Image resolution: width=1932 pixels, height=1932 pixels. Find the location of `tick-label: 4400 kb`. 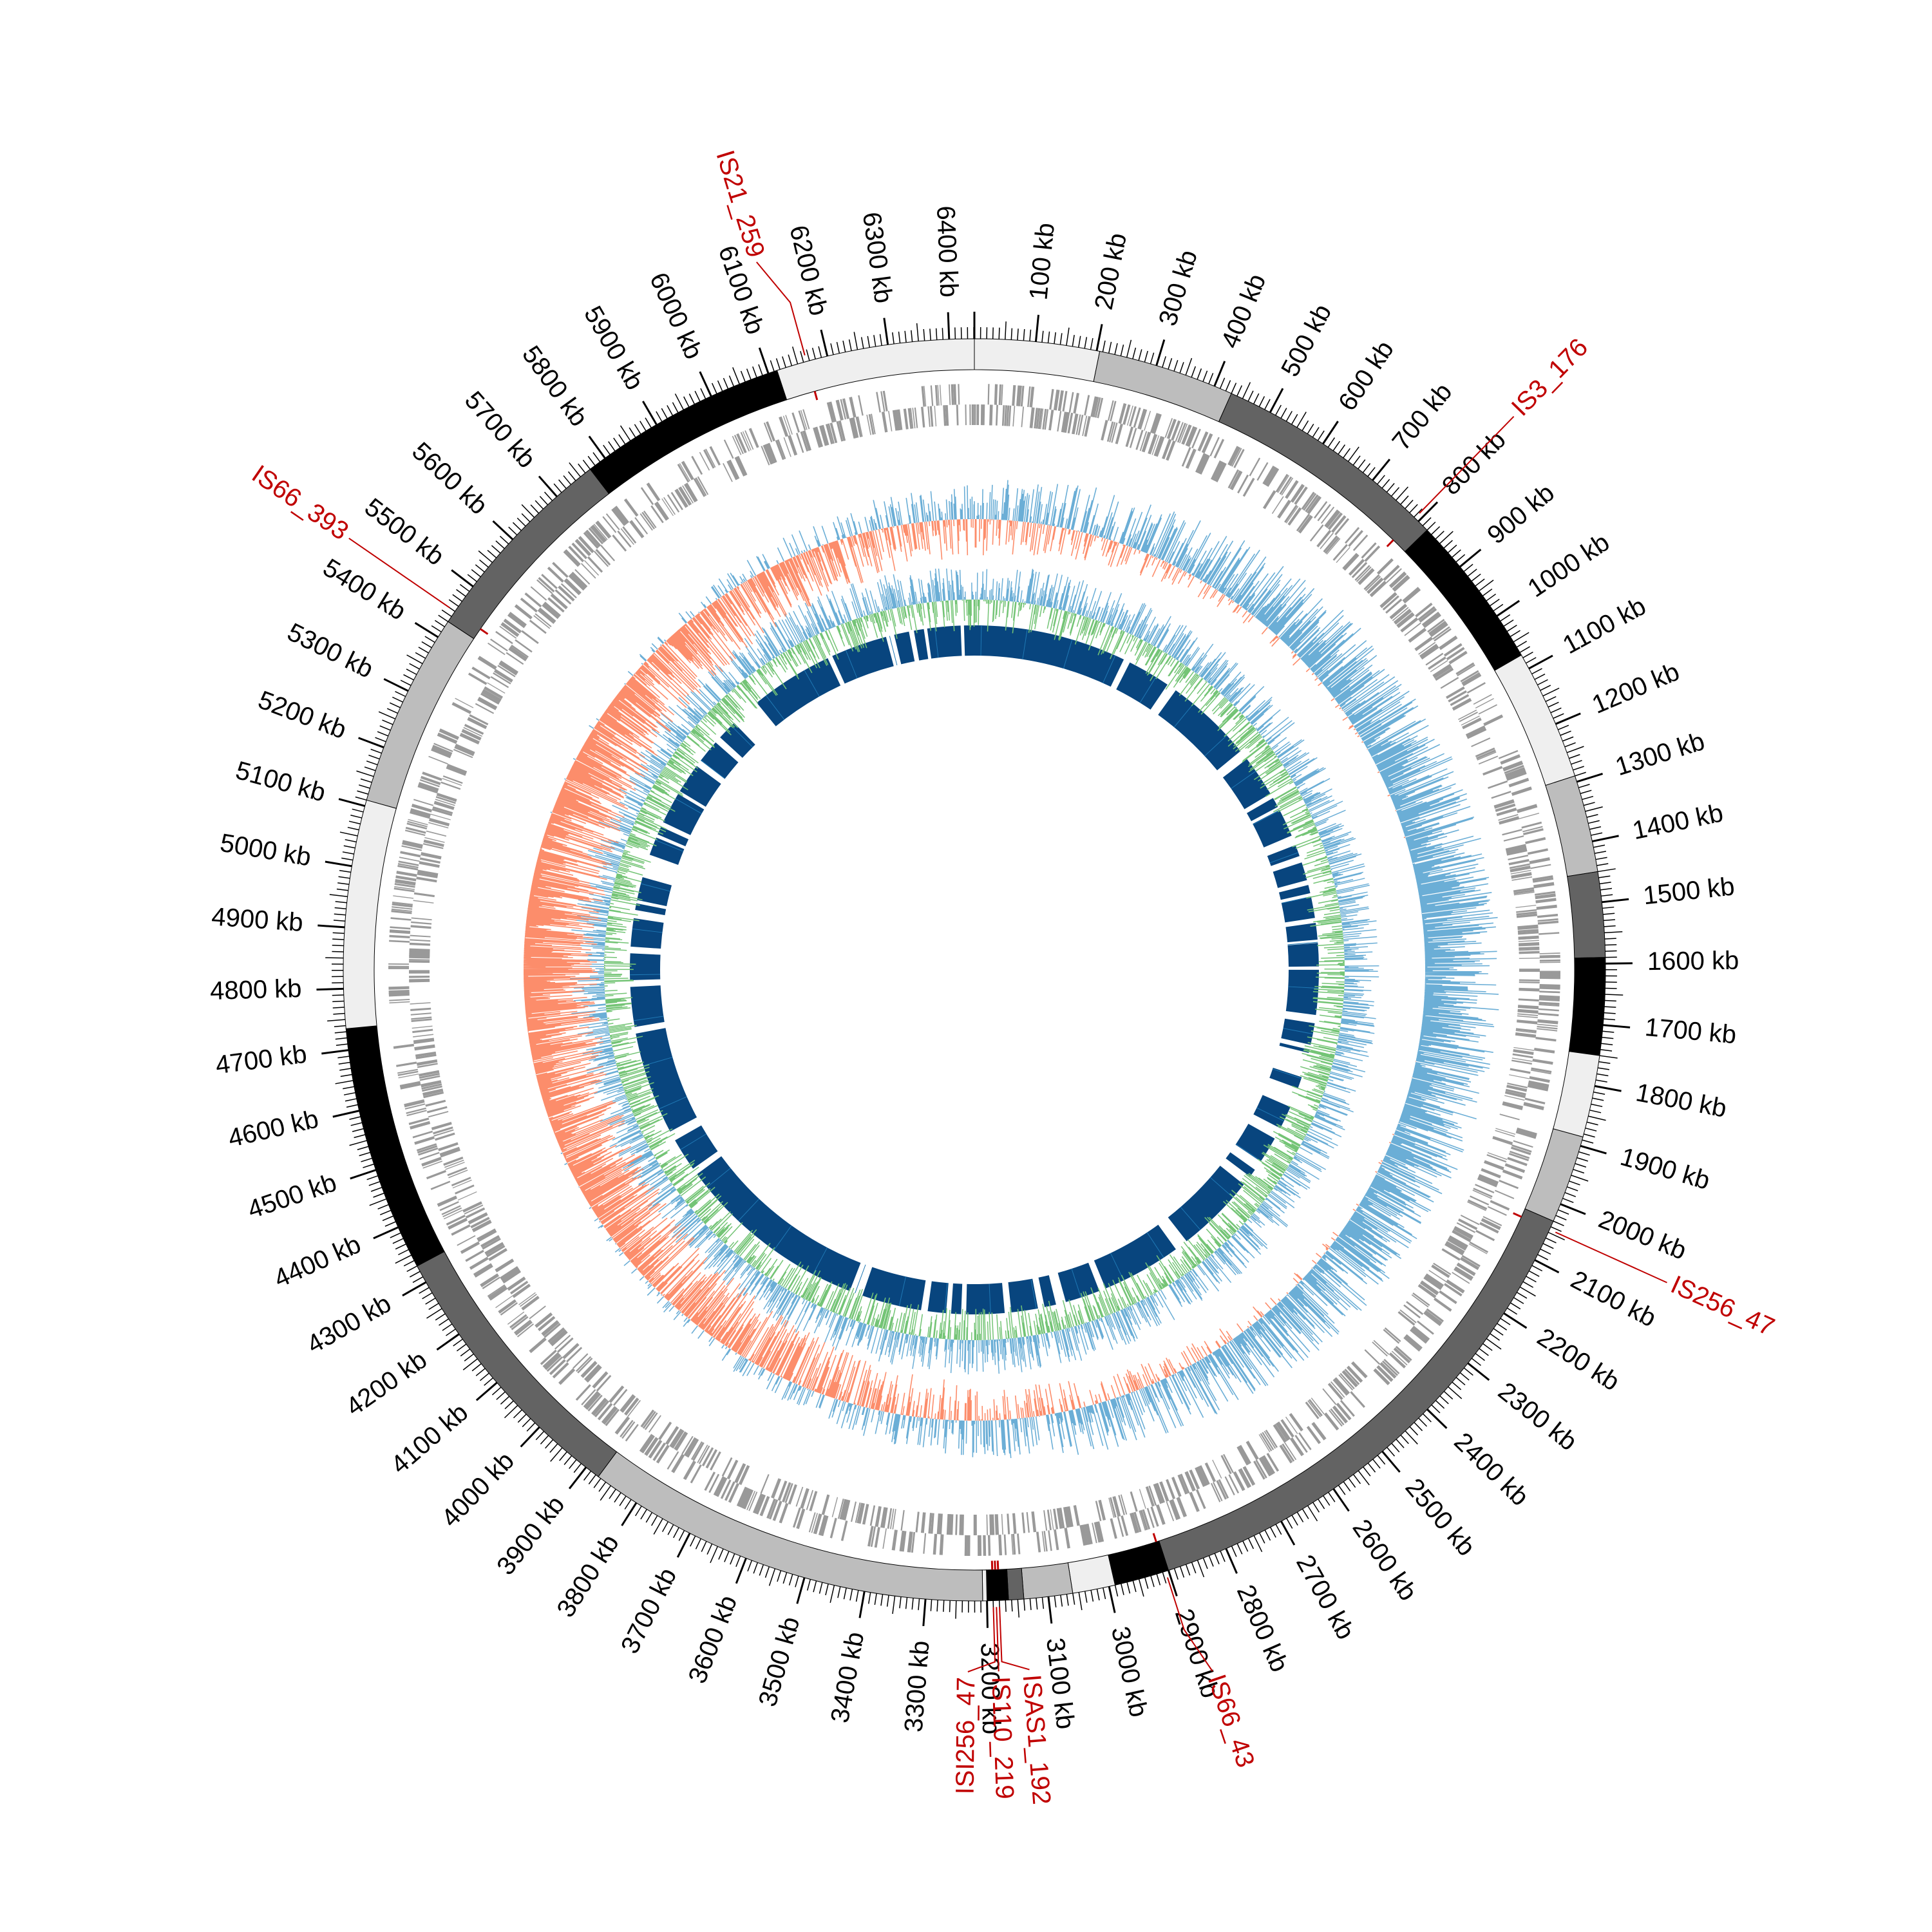

tick-label: 4400 kb is located at coordinates (318, 1261).